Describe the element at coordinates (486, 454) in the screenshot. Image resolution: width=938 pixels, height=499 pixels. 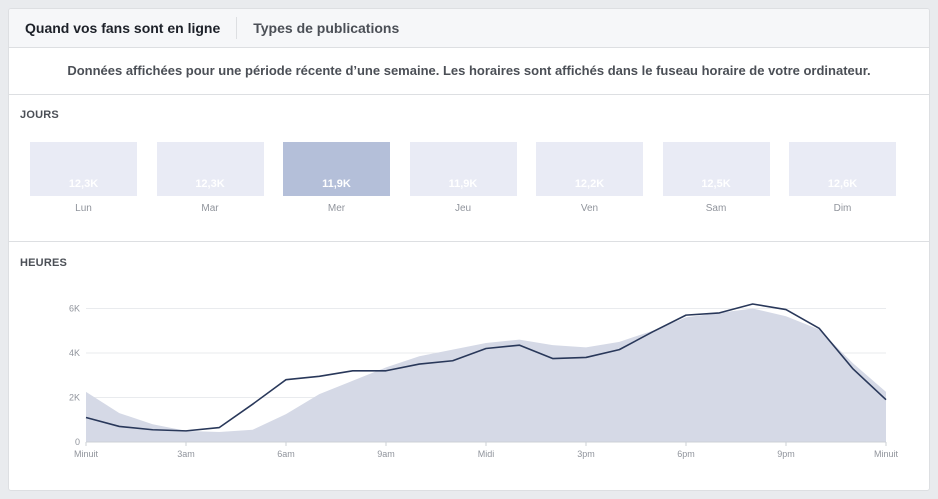
I see `x-tick-label: Midi` at that location.